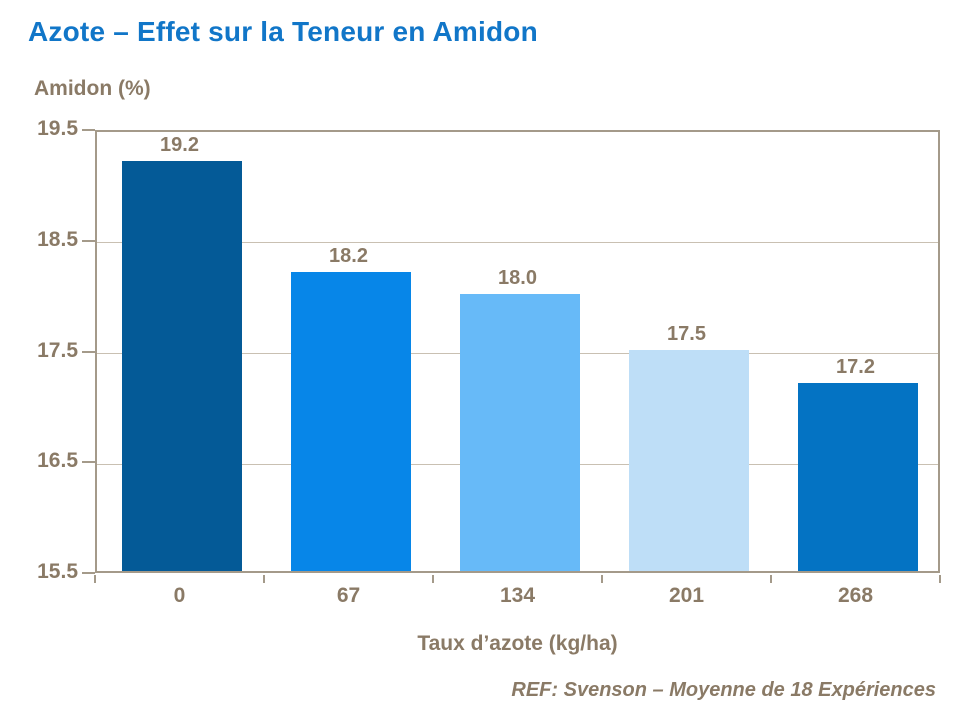  I want to click on x-tick-label: 0, so click(179, 595).